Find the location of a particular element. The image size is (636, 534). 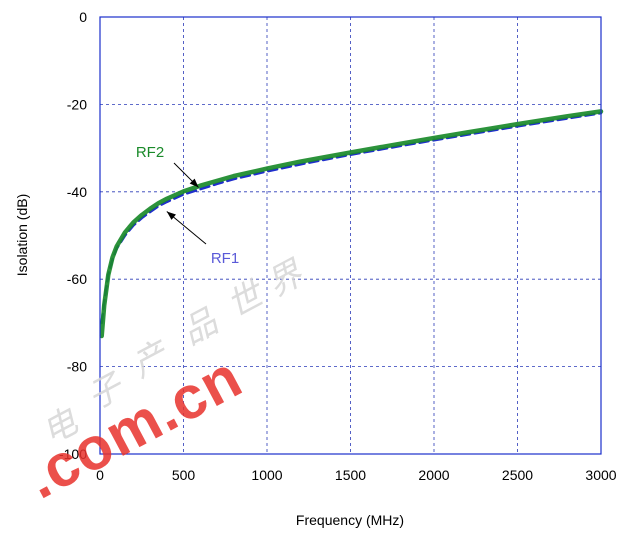

y-tick-label: -80 is located at coordinates (77, 367).